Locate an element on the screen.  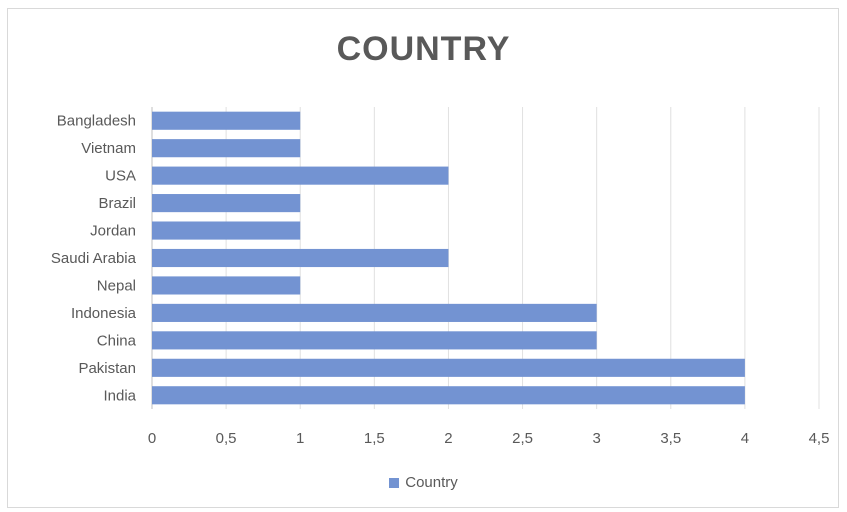
category-label: Nepal is located at coordinates (116, 285).